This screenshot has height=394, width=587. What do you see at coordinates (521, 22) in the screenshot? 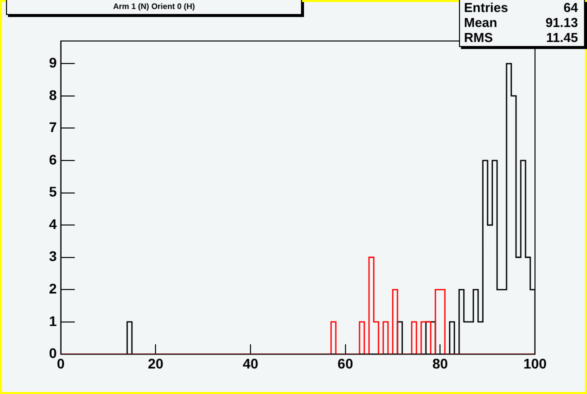
I see `text: Mean 91.13` at bounding box center [521, 22].